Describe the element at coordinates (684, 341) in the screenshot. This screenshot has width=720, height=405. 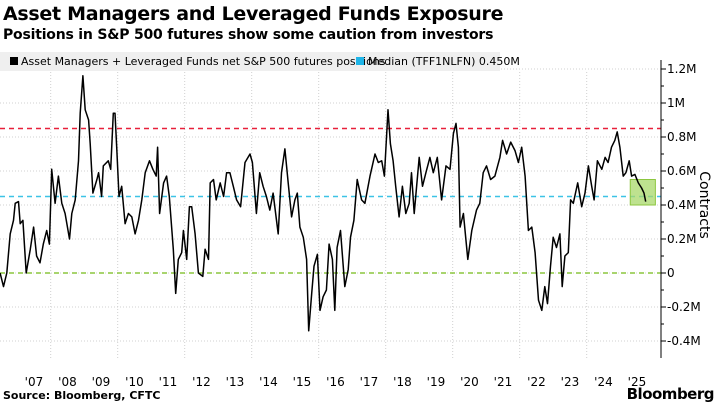
I see `y-tick-label: -0.4M` at that location.